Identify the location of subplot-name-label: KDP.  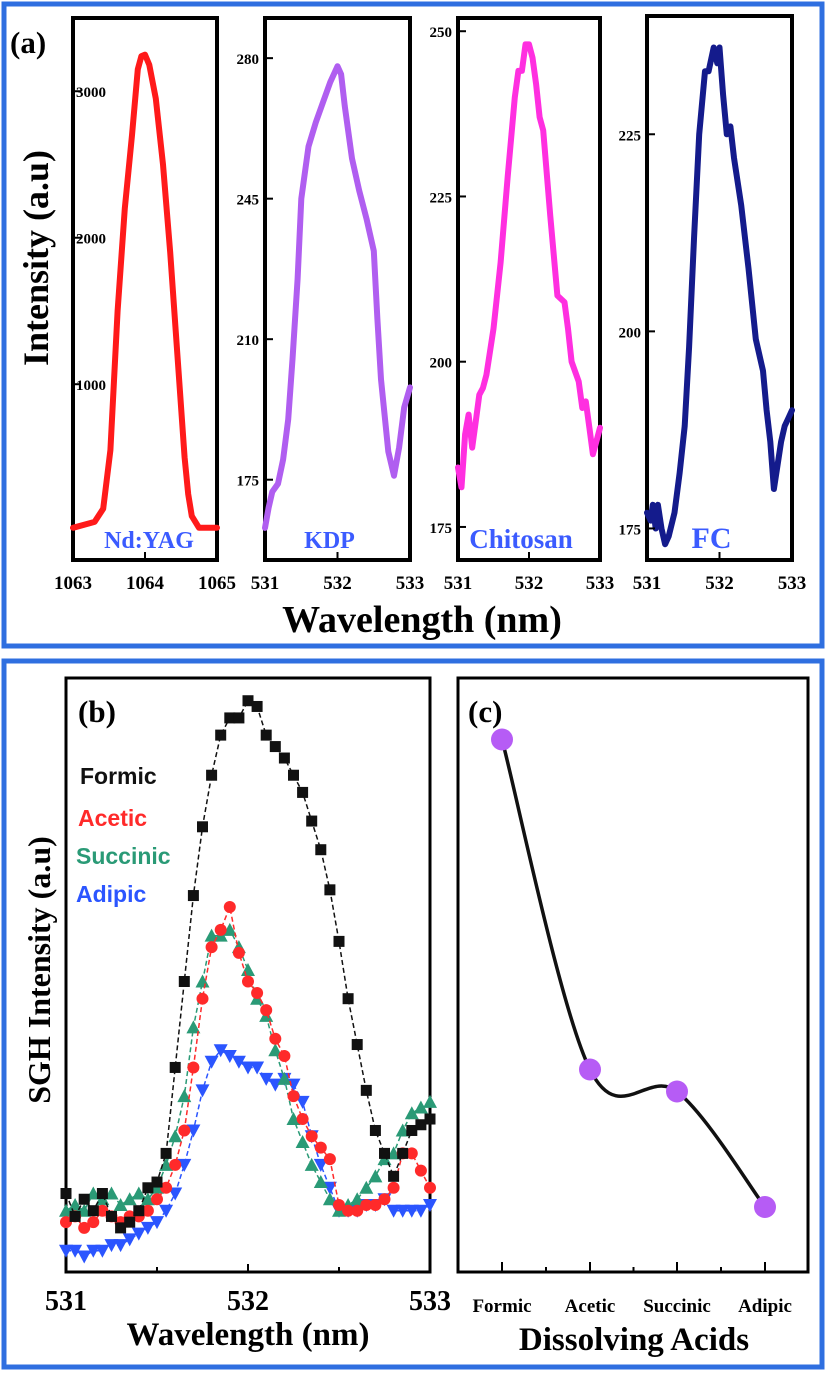
(329, 541).